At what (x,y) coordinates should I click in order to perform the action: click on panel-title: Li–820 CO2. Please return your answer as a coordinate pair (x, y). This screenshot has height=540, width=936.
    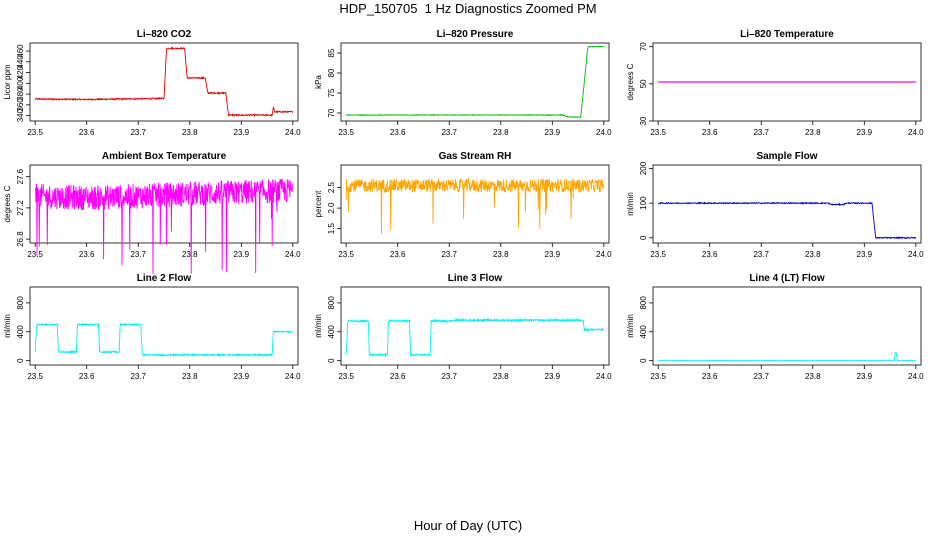
    Looking at the image, I should click on (164, 34).